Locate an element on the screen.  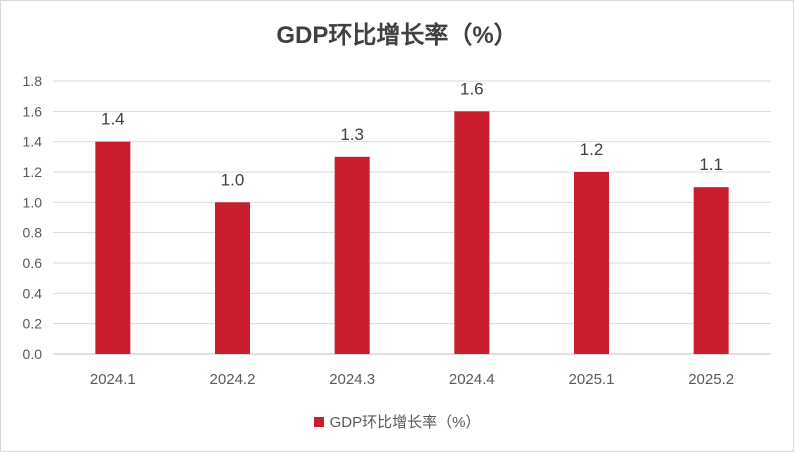
legend-swatch-icon is located at coordinates (318, 421).